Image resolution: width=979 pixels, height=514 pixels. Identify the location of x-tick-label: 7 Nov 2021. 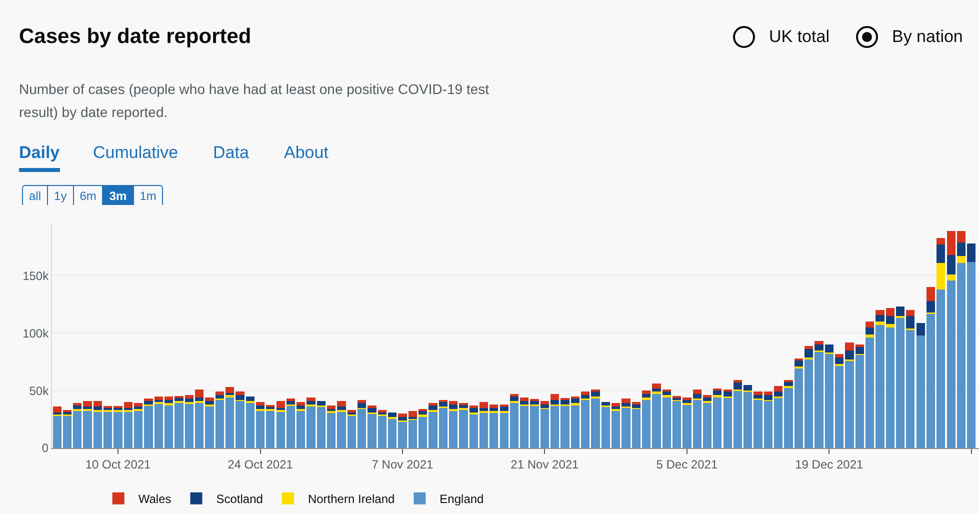
(403, 464).